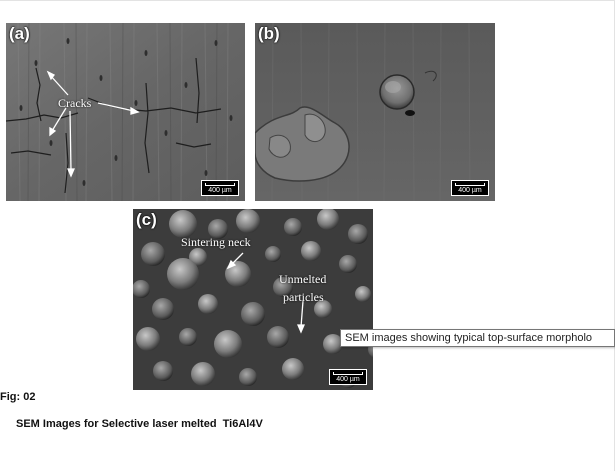 Image resolution: width=615 pixels, height=471 pixels. What do you see at coordinates (146, 219) in the screenshot?
I see `panel-c-label: (c)` at bounding box center [146, 219].